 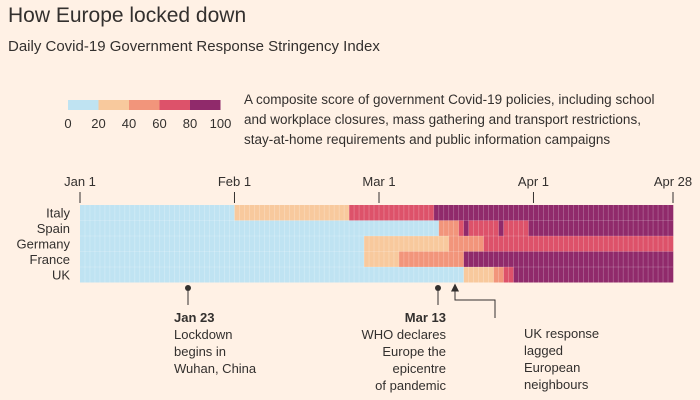 What do you see at coordinates (410, 385) in the screenshot?
I see `annotation-text: of pandemic` at bounding box center [410, 385].